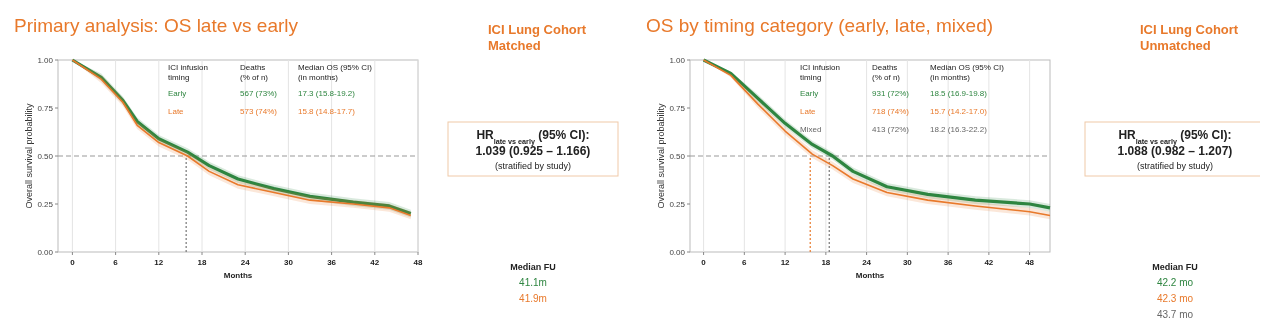  What do you see at coordinates (327, 111) in the screenshot?
I see `annotation: 15.8 (14.8-17.7)` at bounding box center [327, 111].